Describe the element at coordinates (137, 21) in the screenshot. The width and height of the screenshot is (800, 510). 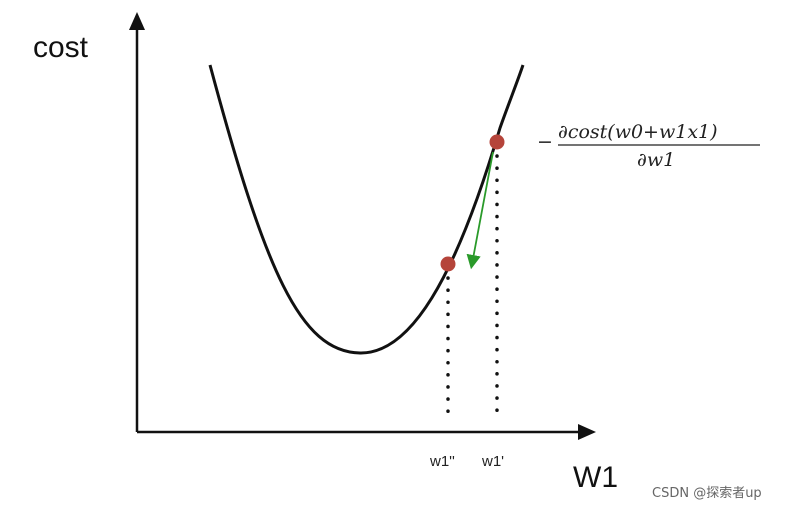
I see `y-axis-arrowhead` at that location.